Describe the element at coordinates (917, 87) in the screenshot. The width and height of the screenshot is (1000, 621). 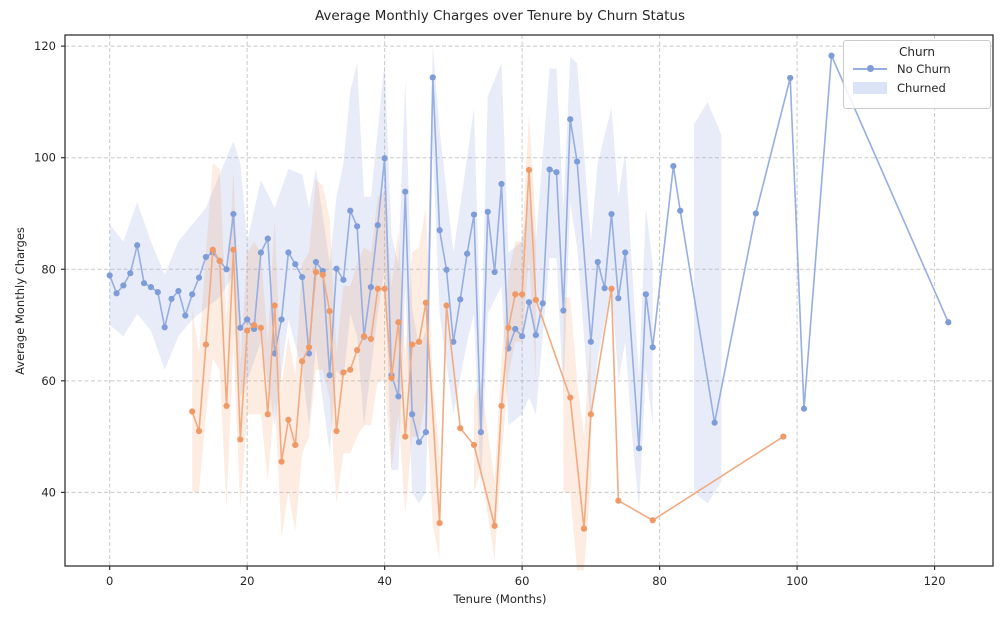
I see `legend-item-churned: Churned` at that location.